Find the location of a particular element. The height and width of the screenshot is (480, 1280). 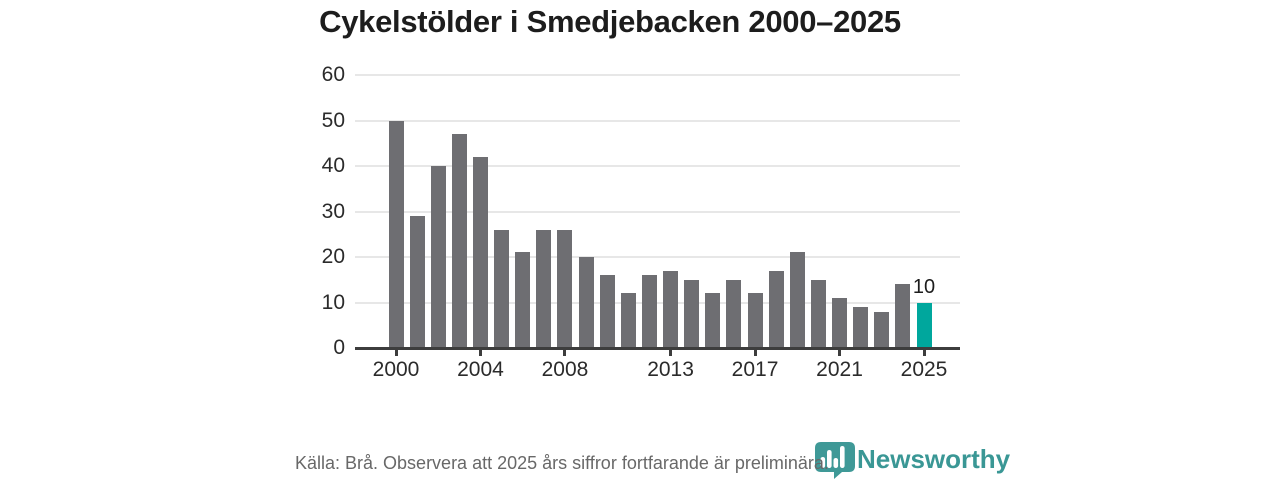

newsworthy-badge-icon is located at coordinates (835, 460).